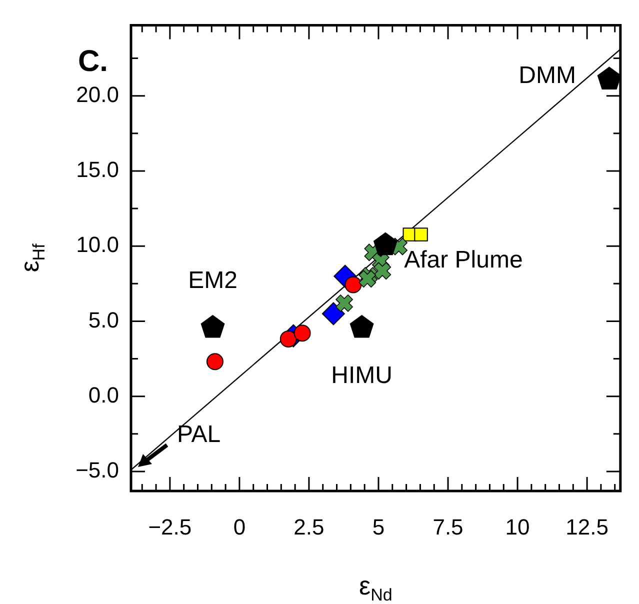 The width and height of the screenshot is (639, 604). What do you see at coordinates (375, 587) in the screenshot?
I see `x-axis-title: ε$_{Nd}$` at bounding box center [375, 587].